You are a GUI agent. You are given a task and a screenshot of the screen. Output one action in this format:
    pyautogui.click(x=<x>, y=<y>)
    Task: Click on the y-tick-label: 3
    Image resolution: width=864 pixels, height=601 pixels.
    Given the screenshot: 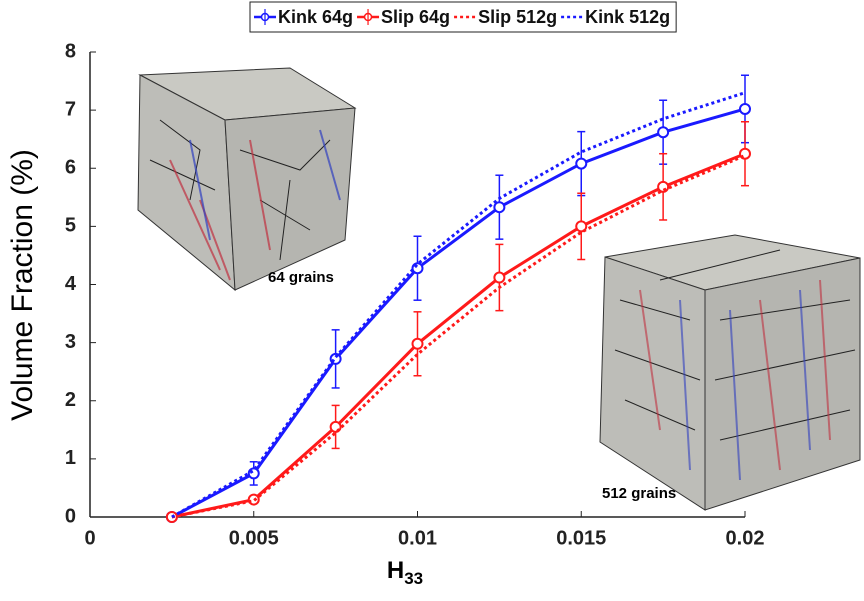 What is the action you would take?
    pyautogui.click(x=70, y=342)
    